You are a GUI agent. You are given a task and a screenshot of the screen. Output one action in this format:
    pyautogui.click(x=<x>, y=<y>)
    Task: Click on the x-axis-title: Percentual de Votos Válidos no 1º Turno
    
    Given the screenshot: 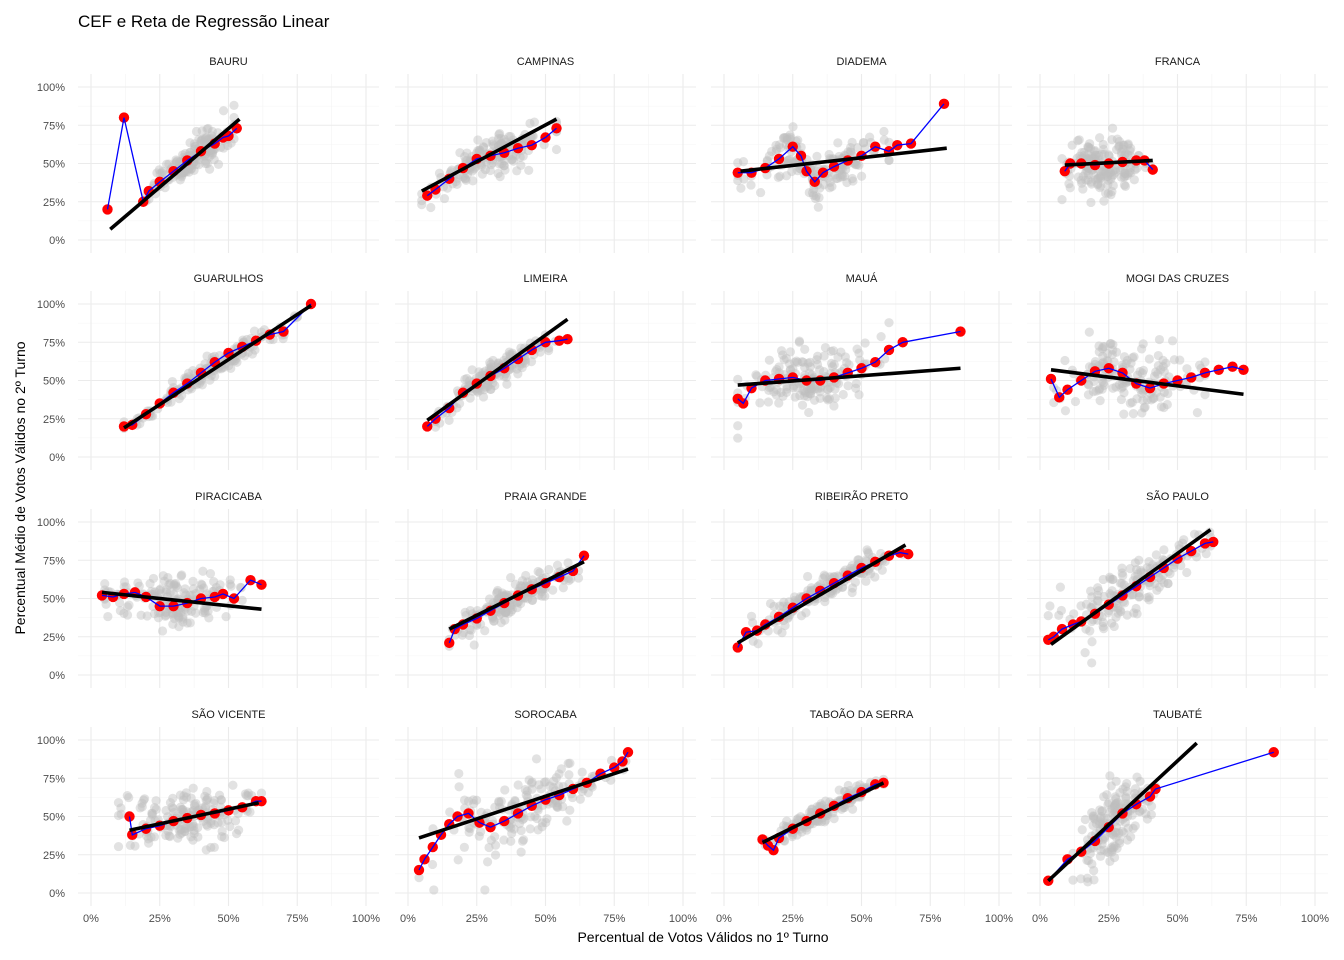 What is the action you would take?
    pyautogui.click(x=702, y=937)
    